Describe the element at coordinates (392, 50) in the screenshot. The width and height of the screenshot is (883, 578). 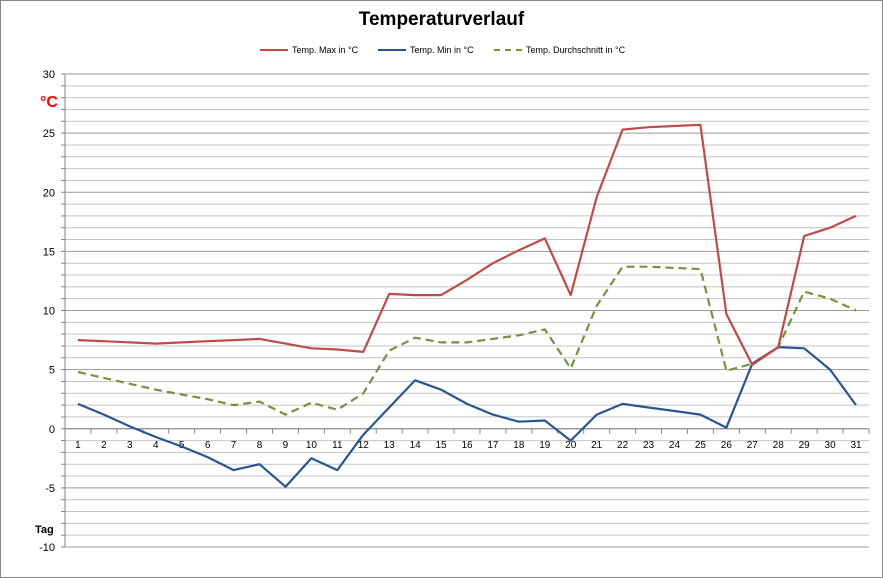
I see `legend-swatch-min` at that location.